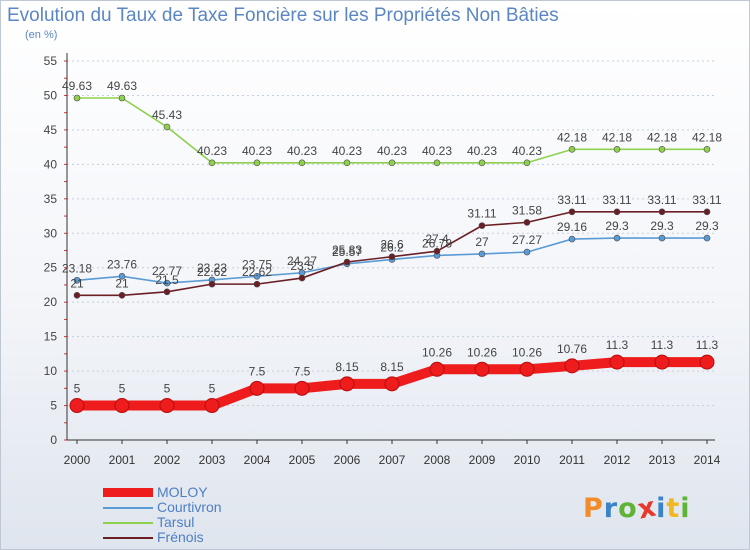 This screenshot has height=550, width=750. Describe the element at coordinates (257, 272) in the screenshot. I see `data-label: 22.62` at that location.